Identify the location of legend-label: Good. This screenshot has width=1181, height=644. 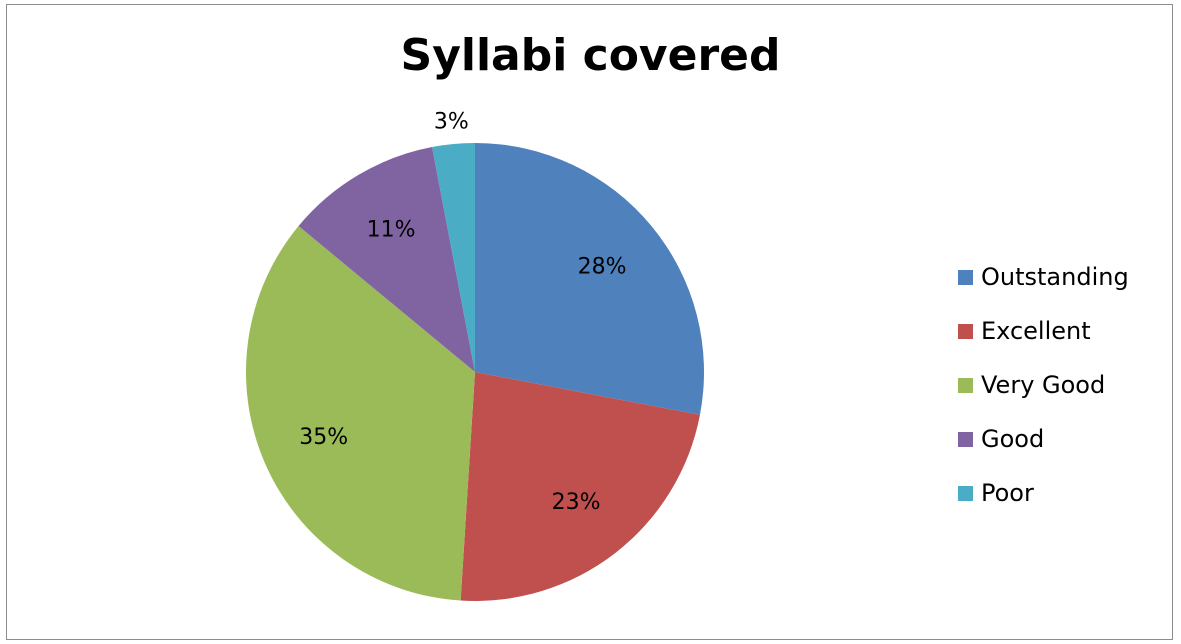
(1013, 439).